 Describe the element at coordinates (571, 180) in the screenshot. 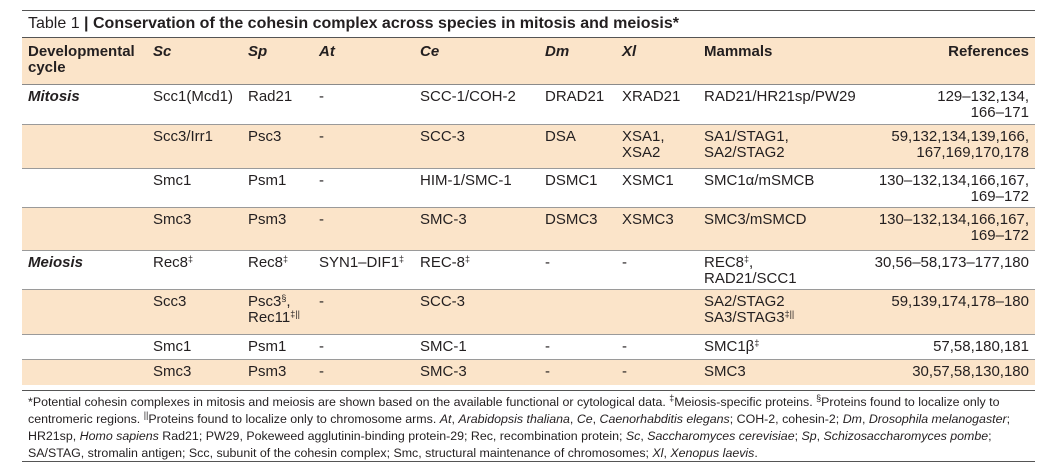

I see `dm-cell: DSMC1` at that location.